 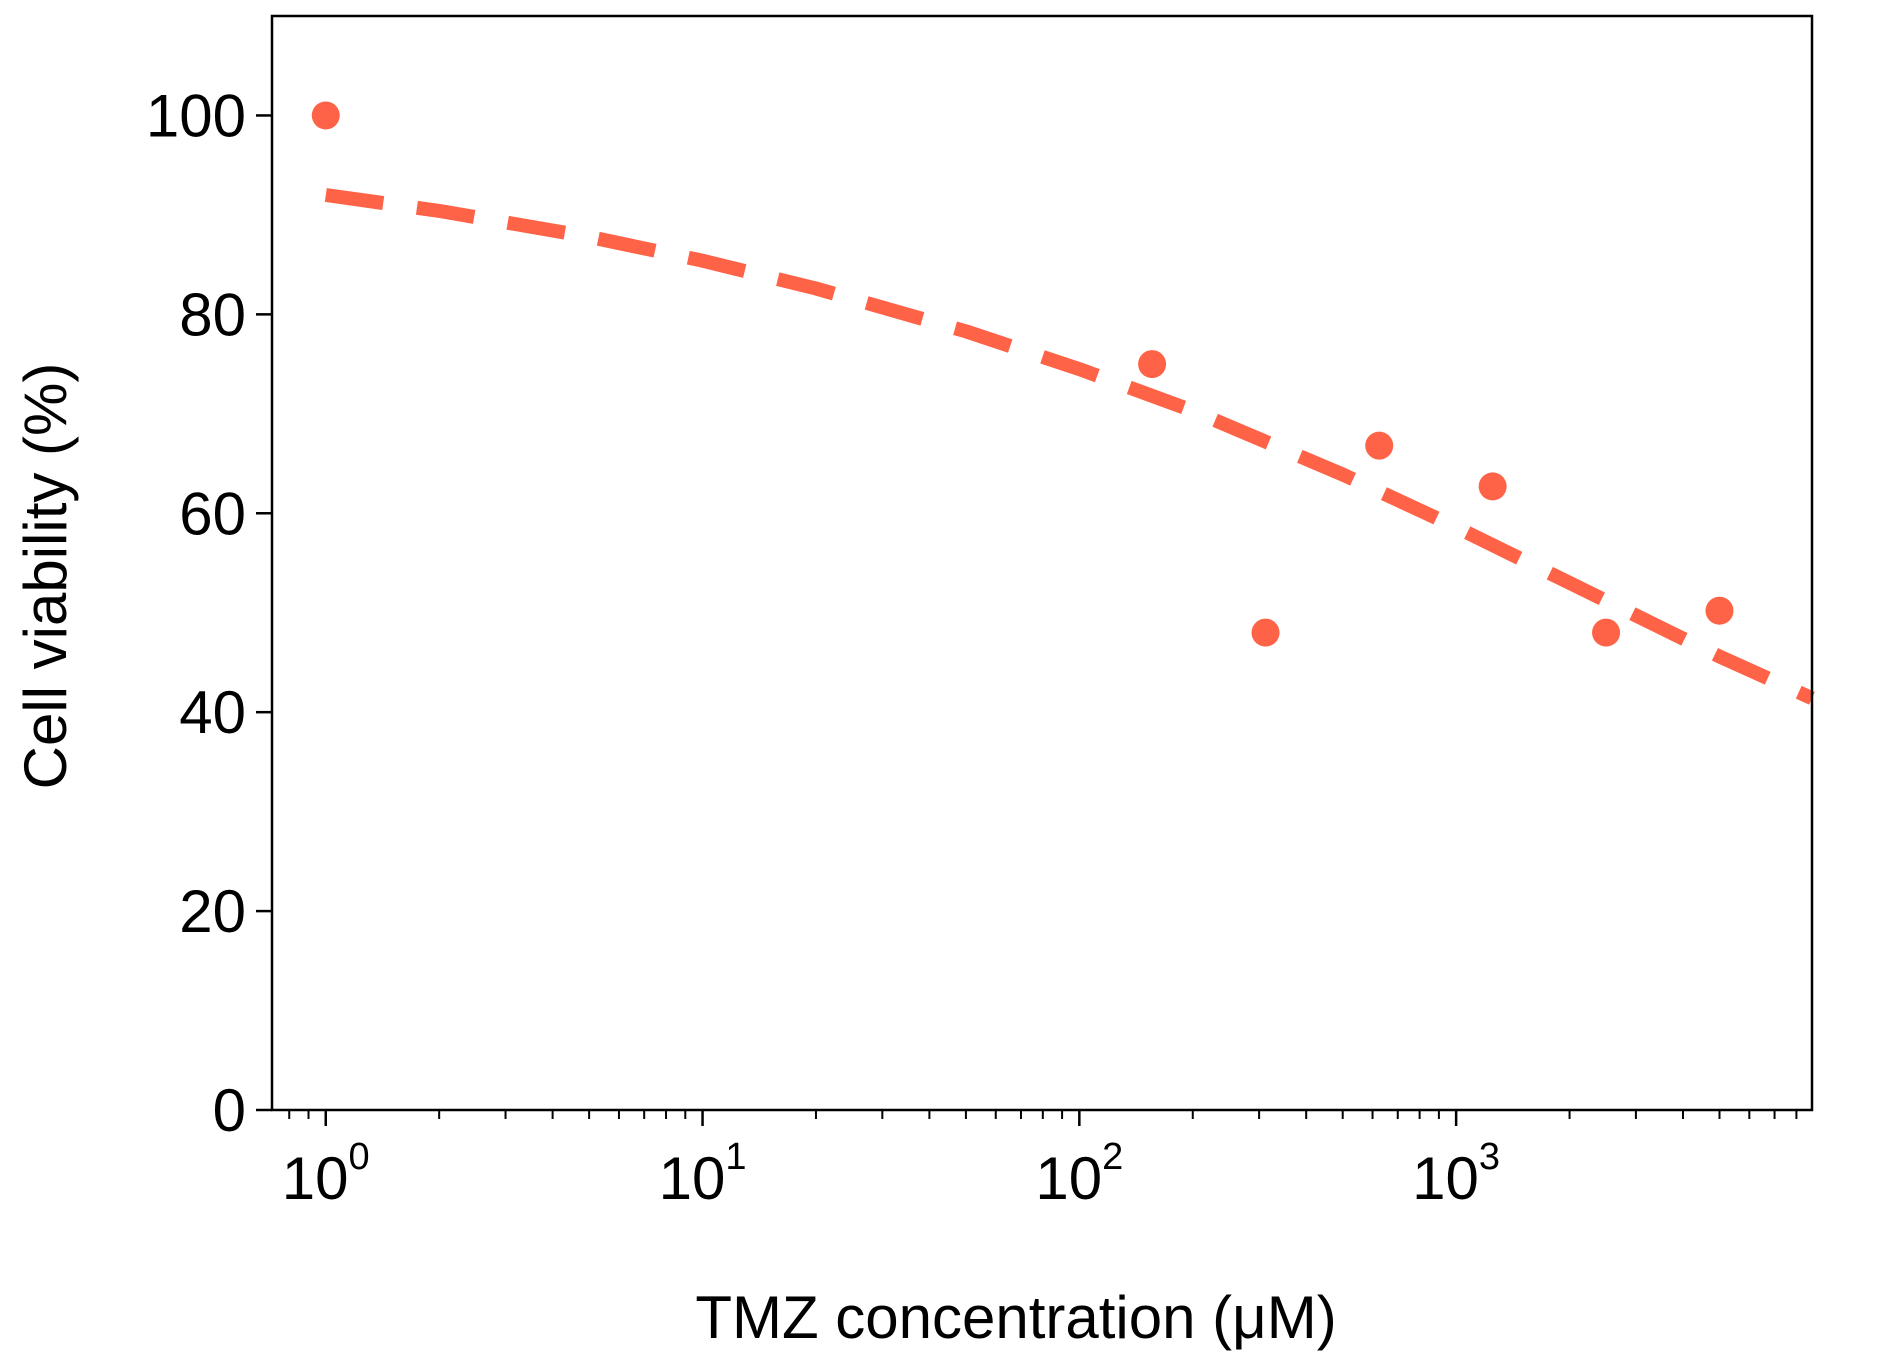 What do you see at coordinates (1456, 1174) in the screenshot?
I see `x-tick-label: 10³` at bounding box center [1456, 1174].